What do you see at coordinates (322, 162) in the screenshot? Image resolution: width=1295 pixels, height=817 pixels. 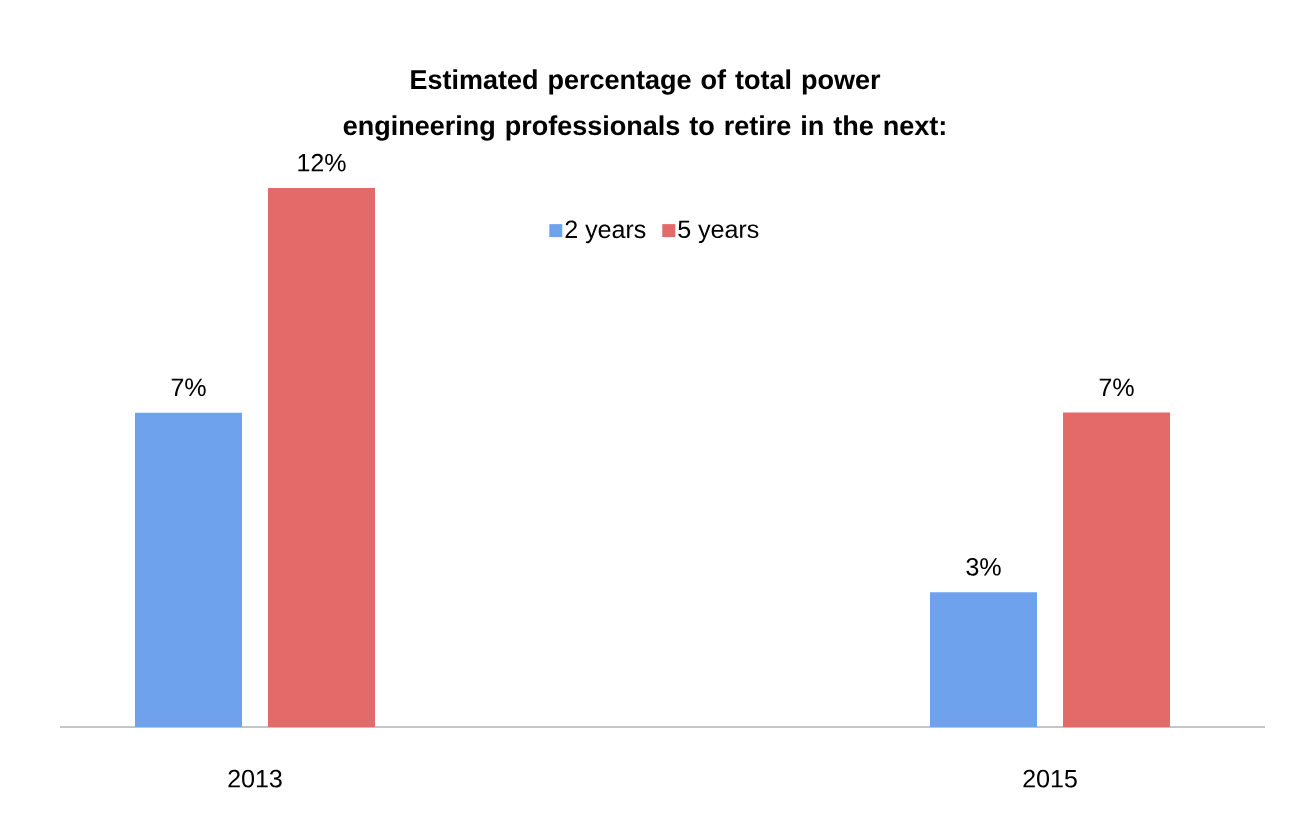 I see `data-label: 12%` at bounding box center [322, 162].